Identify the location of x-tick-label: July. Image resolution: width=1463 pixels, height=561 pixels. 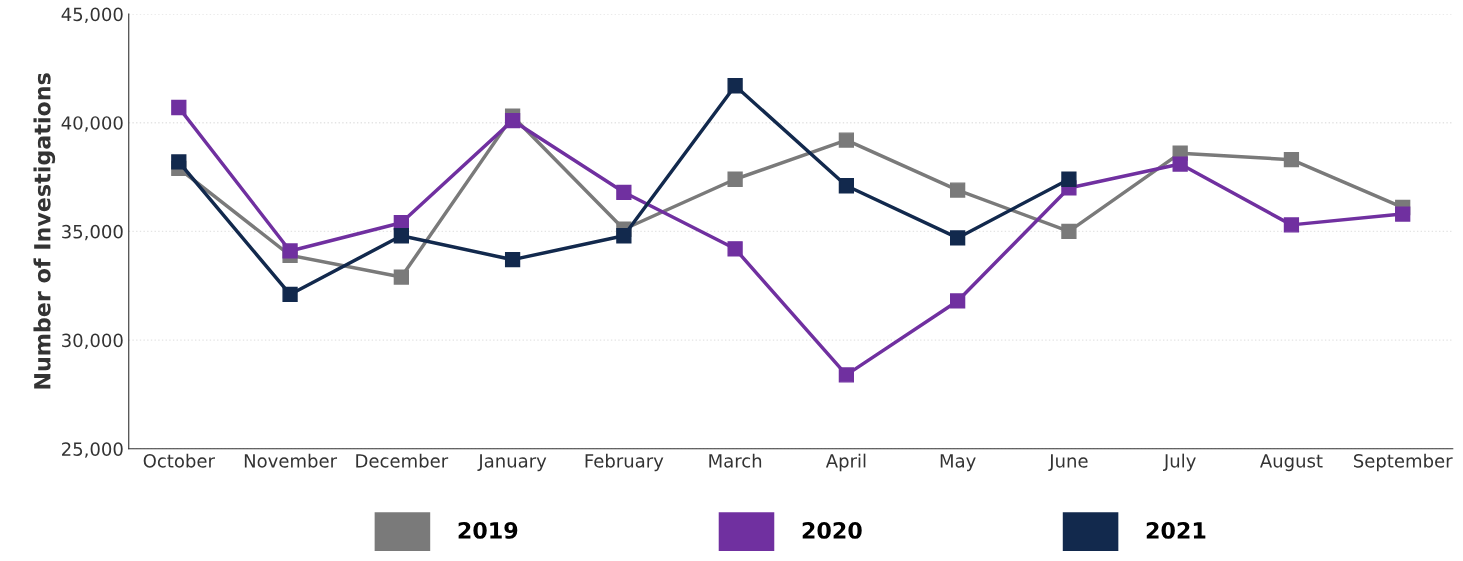
(1179, 462).